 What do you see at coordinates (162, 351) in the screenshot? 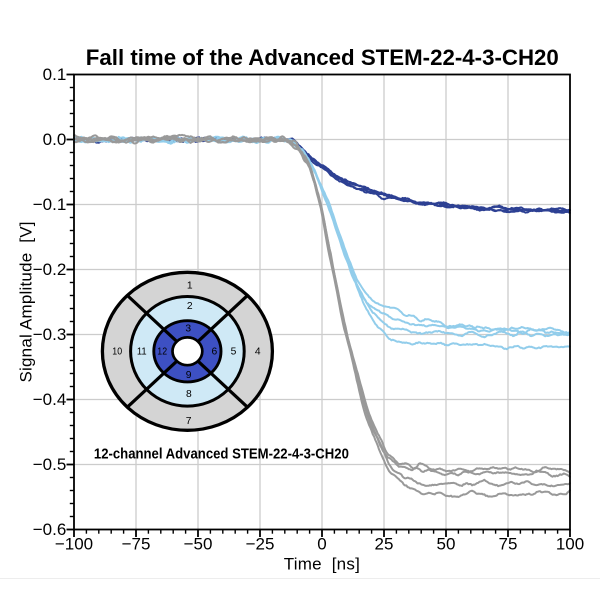
I see `svg-text: 12` at bounding box center [162, 351].